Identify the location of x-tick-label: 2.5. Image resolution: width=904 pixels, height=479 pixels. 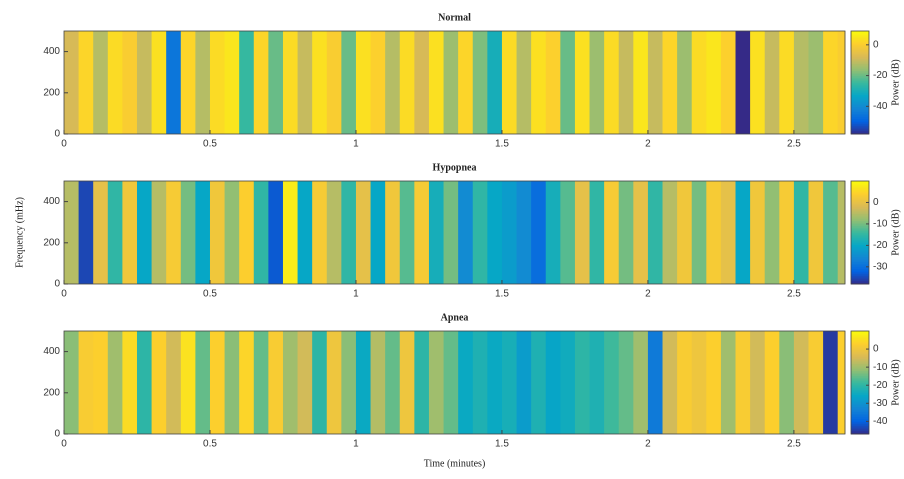
(794, 444).